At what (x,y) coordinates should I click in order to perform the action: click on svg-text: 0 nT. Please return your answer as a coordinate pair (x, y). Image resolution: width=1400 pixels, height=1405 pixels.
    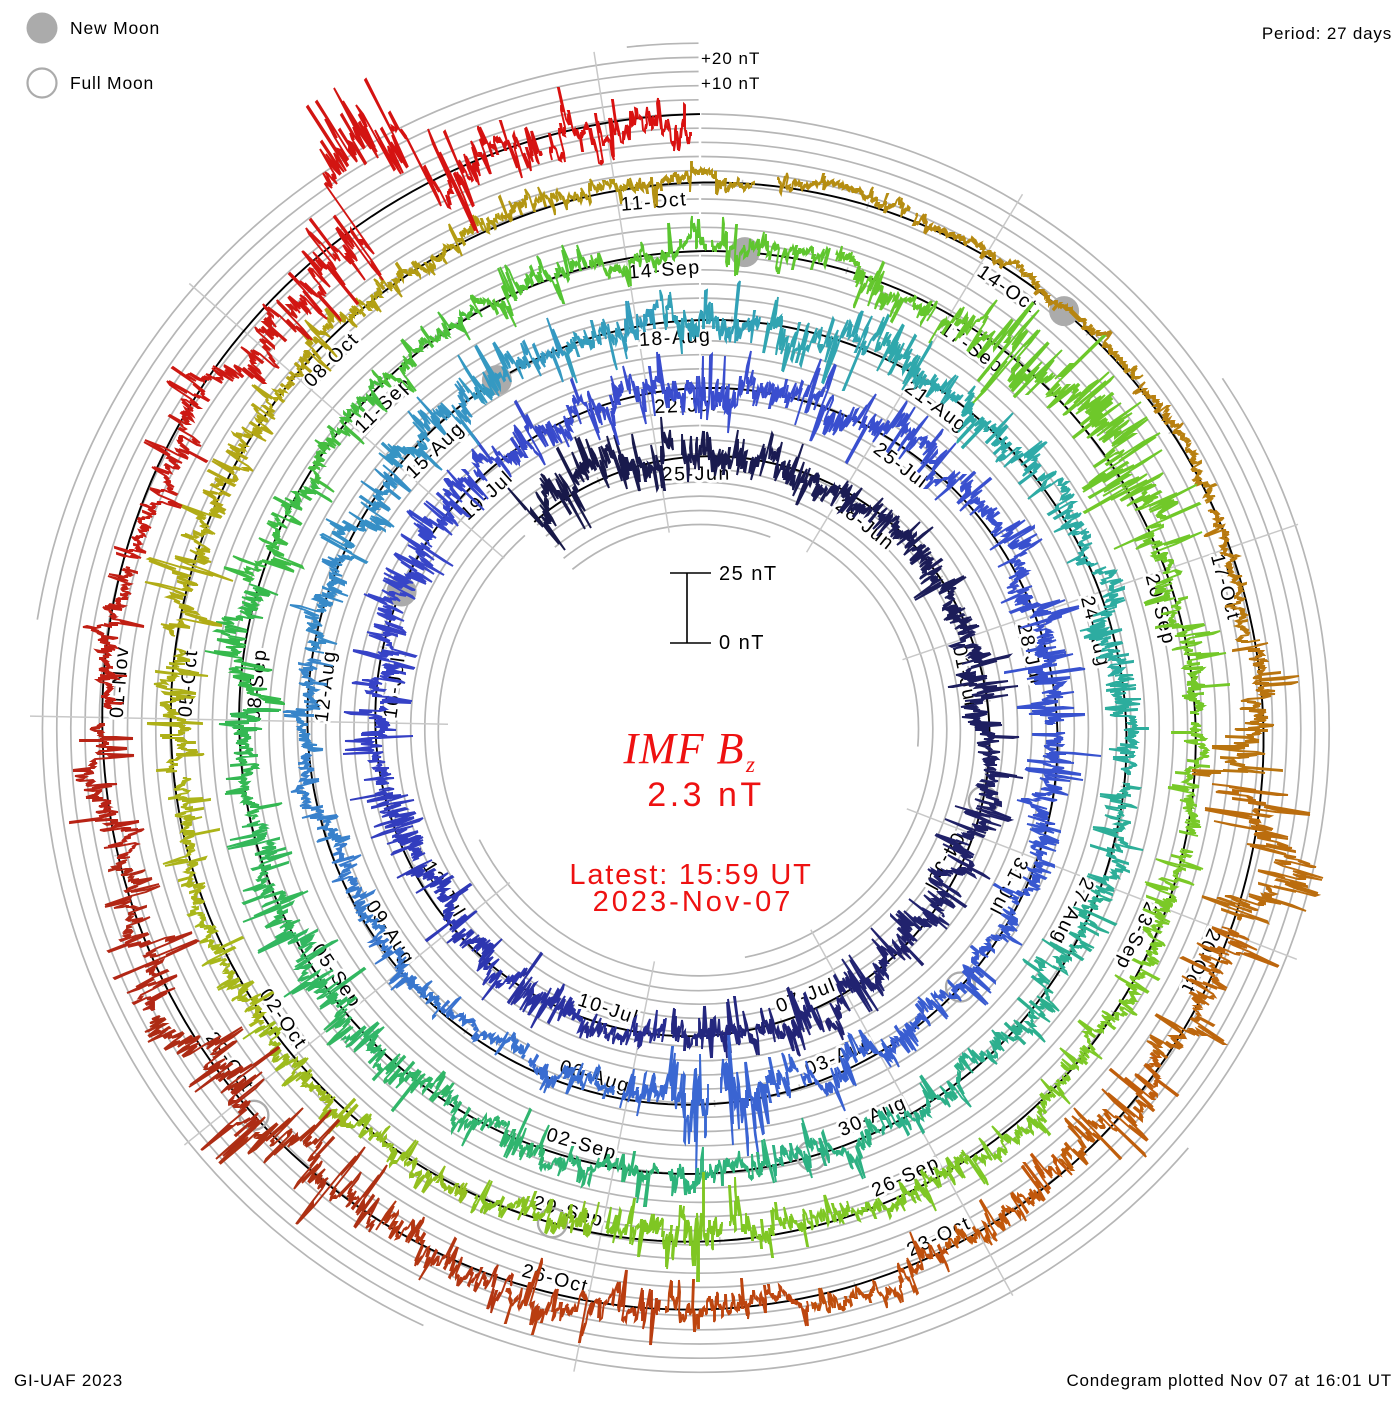
    Looking at the image, I should click on (742, 643).